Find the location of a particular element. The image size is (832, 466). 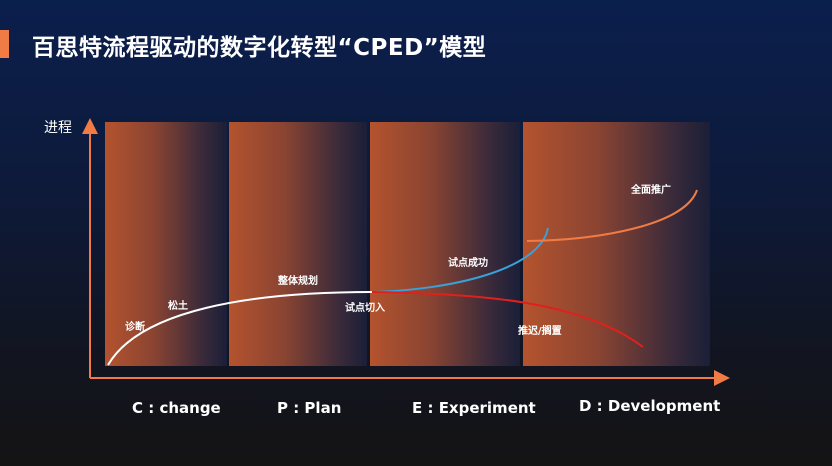

phase-label-p: P : Plan is located at coordinates (309, 408).